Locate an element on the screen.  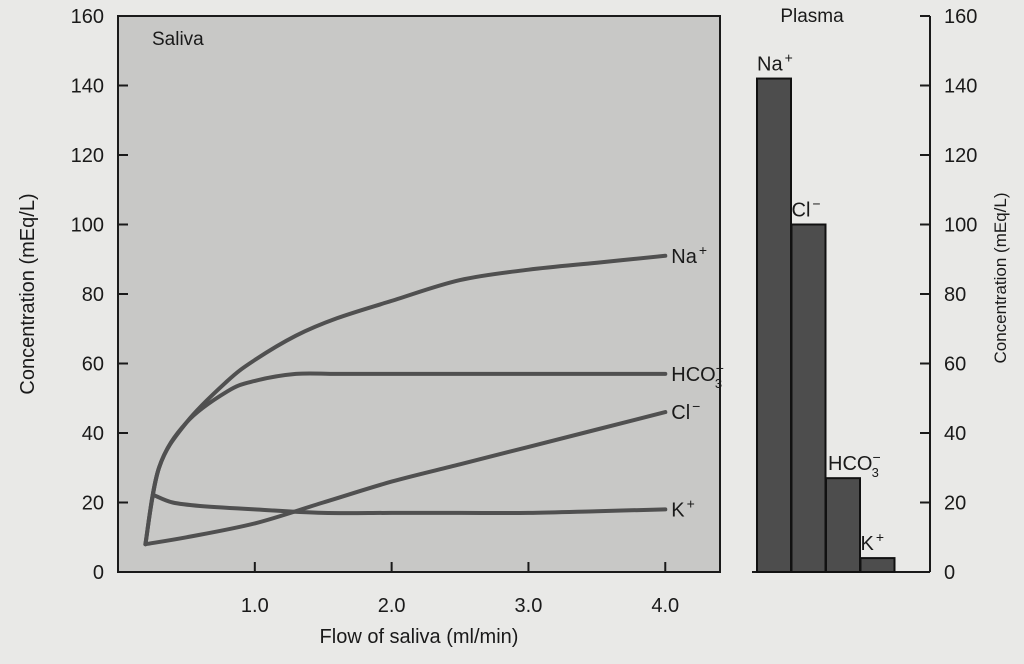
saliva-label-cl: Cl − is located at coordinates (685, 411).